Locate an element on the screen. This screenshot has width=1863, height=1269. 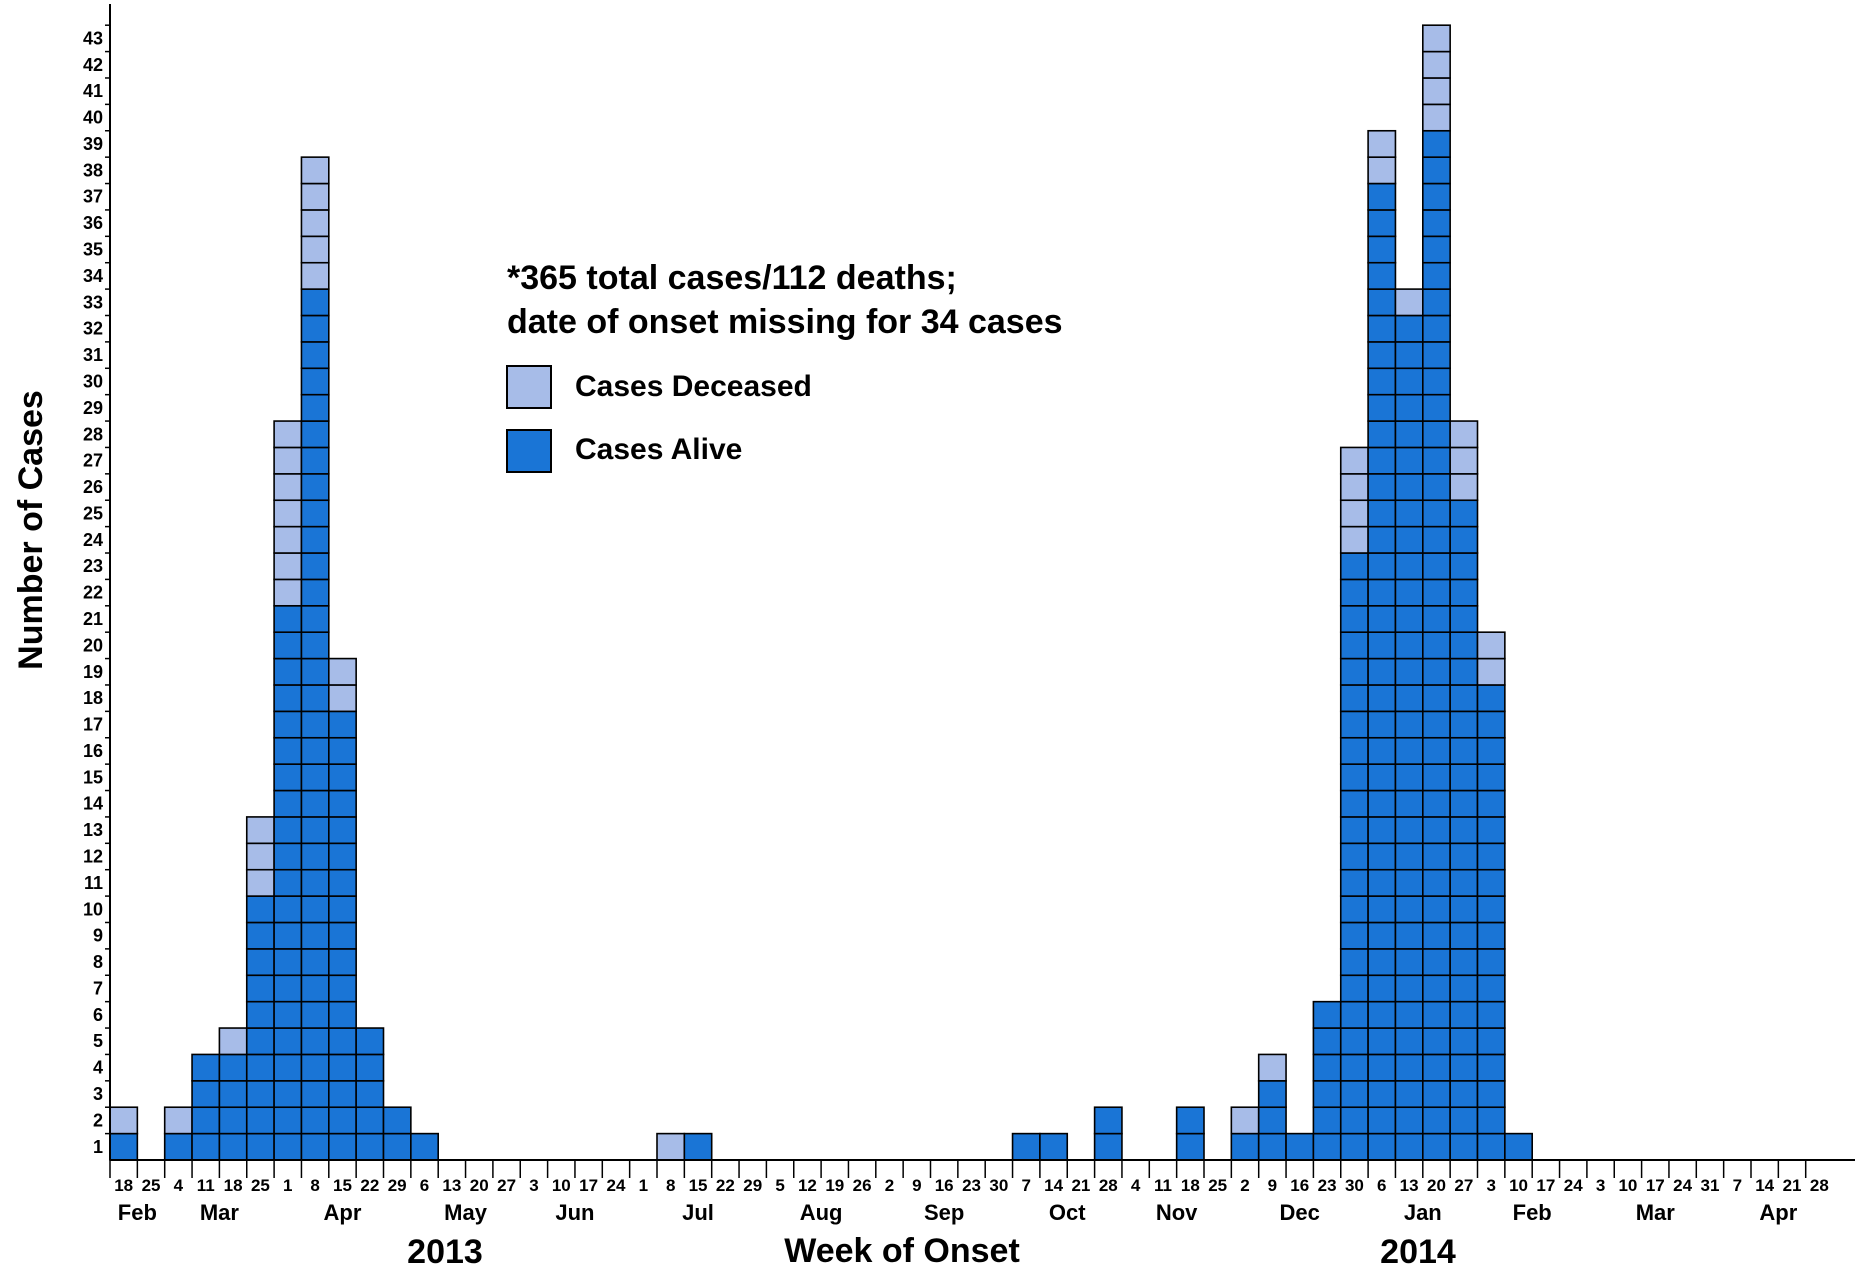
month-label: Sep is located at coordinates (944, 1212).